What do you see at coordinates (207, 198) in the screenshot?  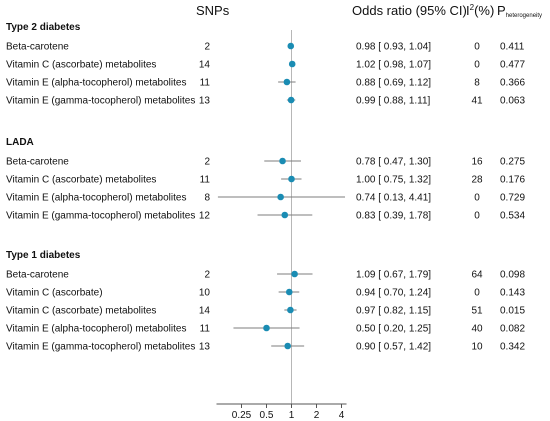 I see `row-snps: 8` at bounding box center [207, 198].